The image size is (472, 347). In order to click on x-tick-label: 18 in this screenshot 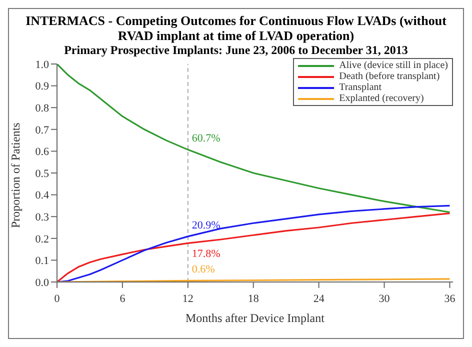, I will do `click(254, 299)`.